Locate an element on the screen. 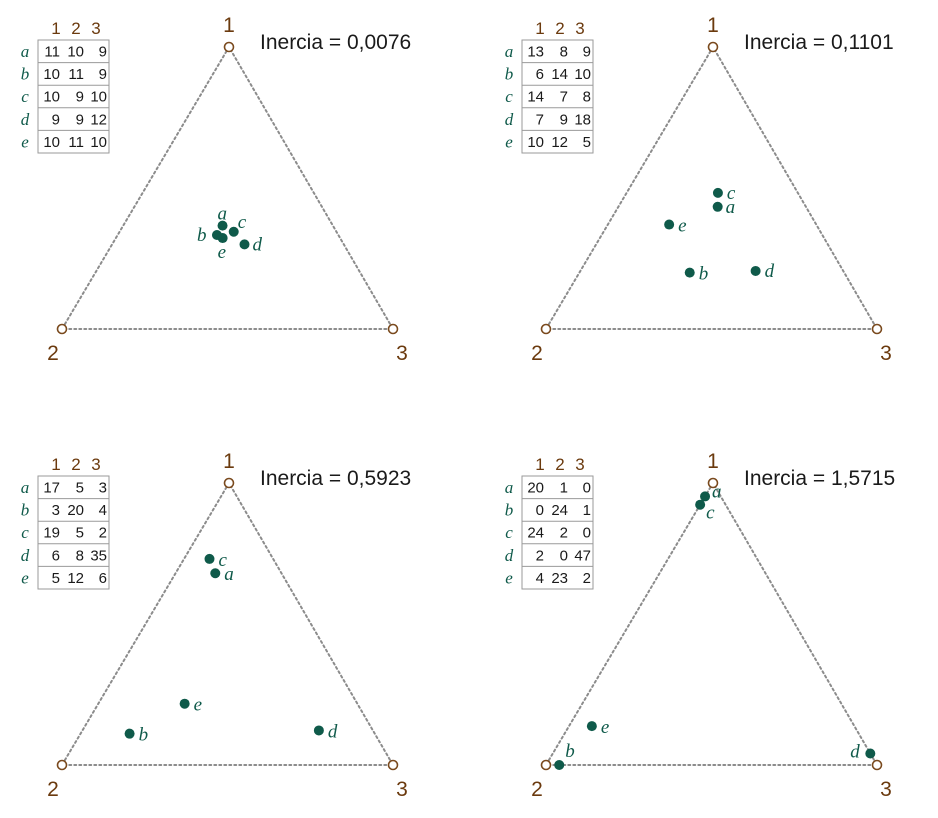  panel-title: Inercia = 0,0076 is located at coordinates (335, 42).